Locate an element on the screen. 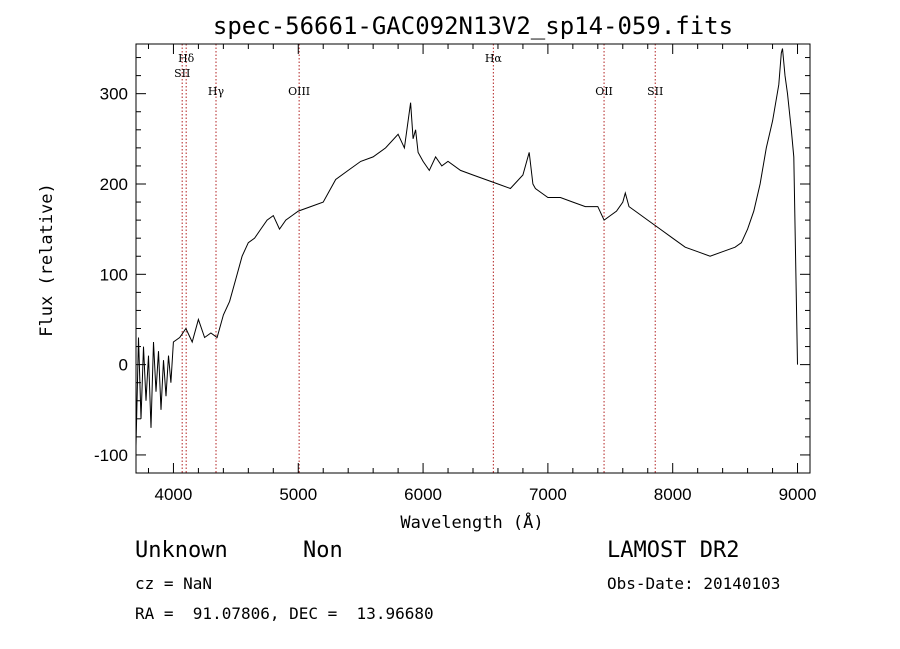 The height and width of the screenshot is (649, 900). x-axis-label: Wavelength (Å) is located at coordinates (471, 522).